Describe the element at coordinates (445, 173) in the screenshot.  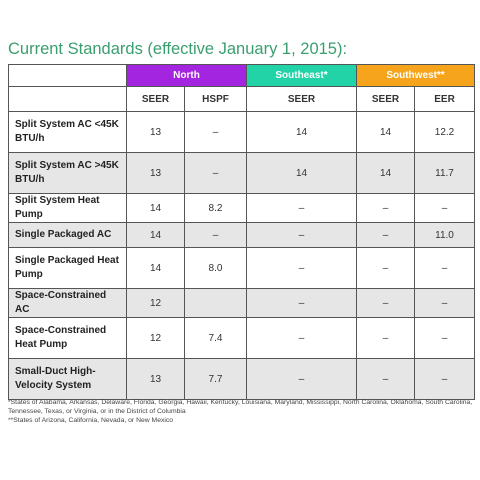
I see `cell-southwest-eer: 11.7` at that location.